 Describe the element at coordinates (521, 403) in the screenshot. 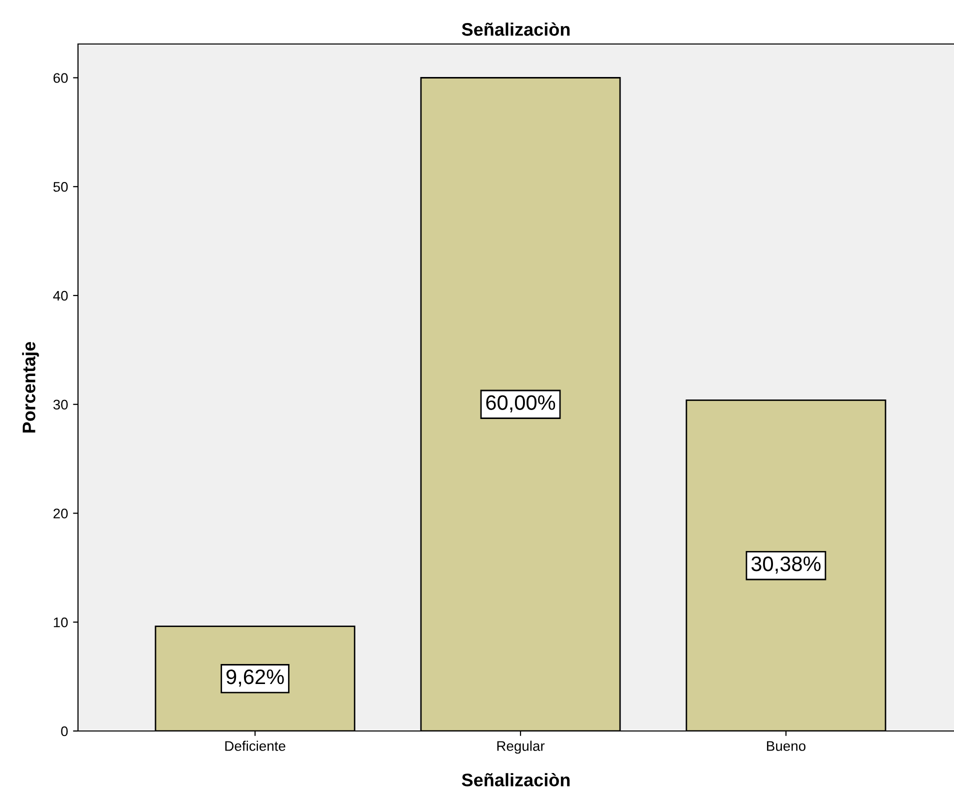

I see `data-label: 60,00%` at that location.